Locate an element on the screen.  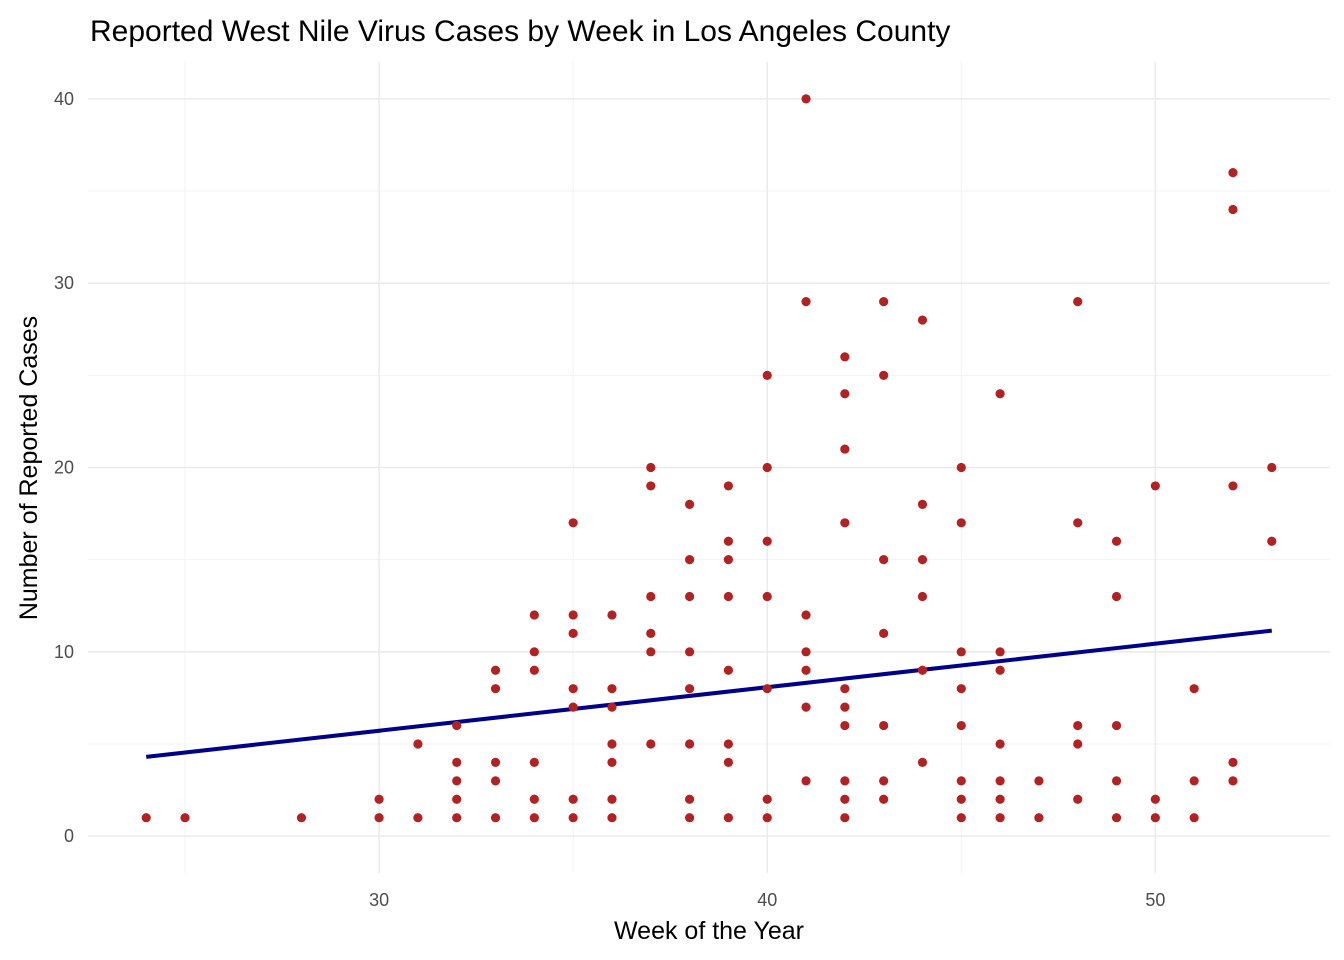
y-tick-label: 40 is located at coordinates (64, 99).